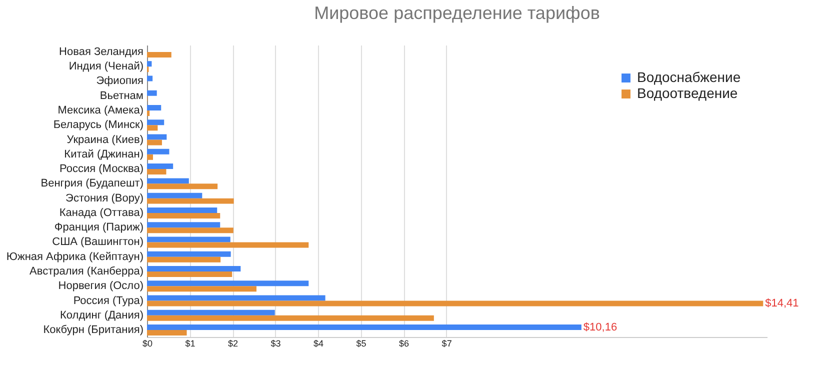  Describe the element at coordinates (87, 272) in the screenshot. I see `y-tick-label: Австралия (Канберра)` at that location.